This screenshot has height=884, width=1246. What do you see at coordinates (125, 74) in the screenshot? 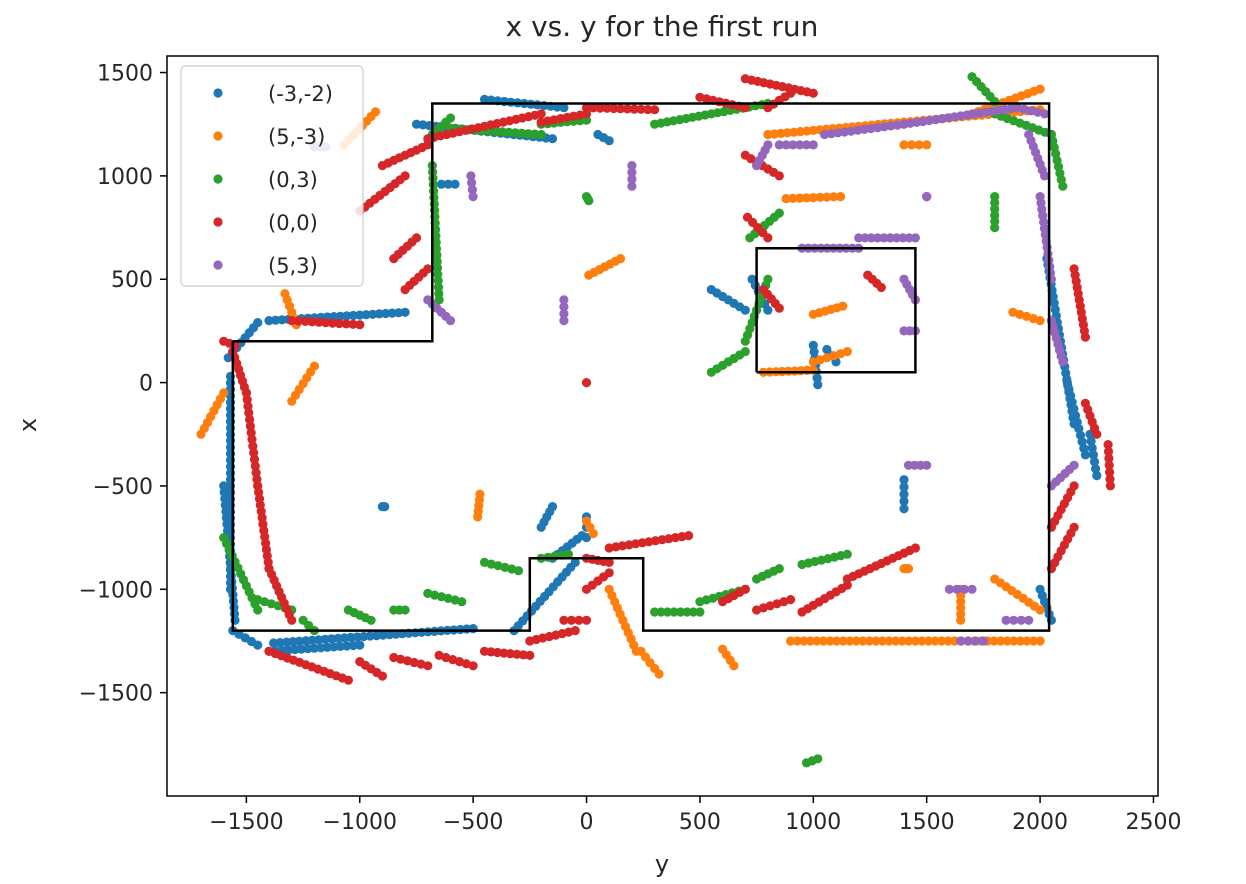
I see `y-tick-label: 1500` at bounding box center [125, 74].